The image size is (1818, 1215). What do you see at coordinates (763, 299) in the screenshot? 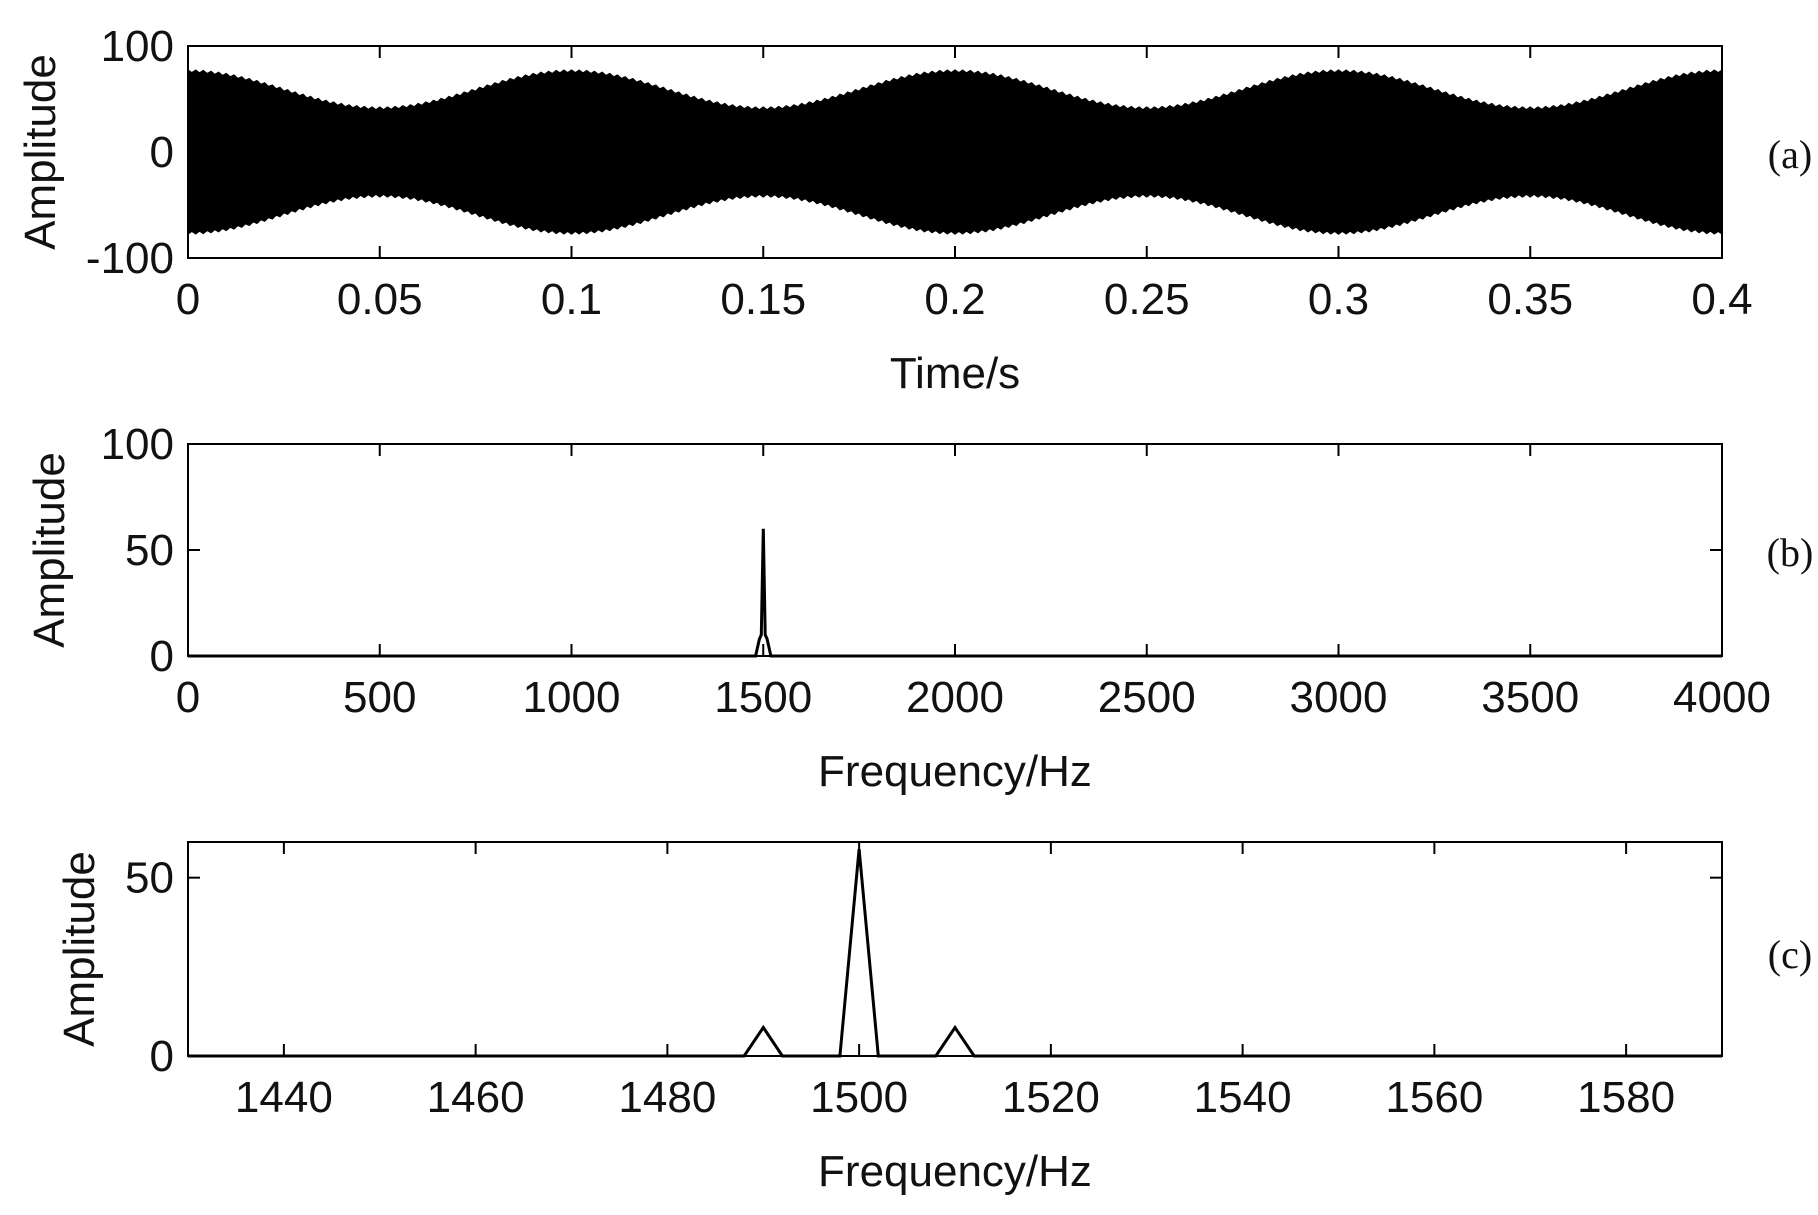
I see `x-tick-label: 0.15` at bounding box center [763, 299].